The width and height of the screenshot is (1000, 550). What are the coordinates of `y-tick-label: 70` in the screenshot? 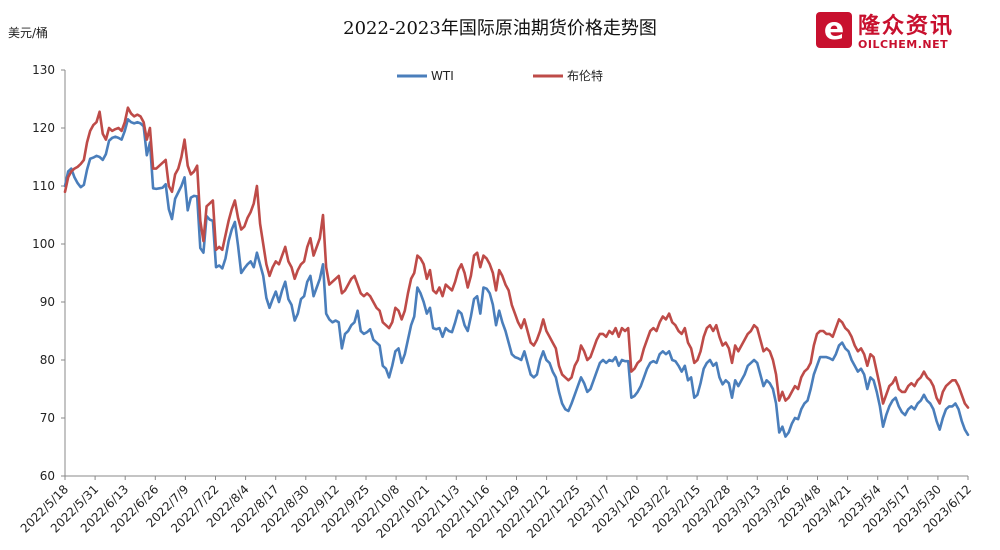 It's located at (47, 418).